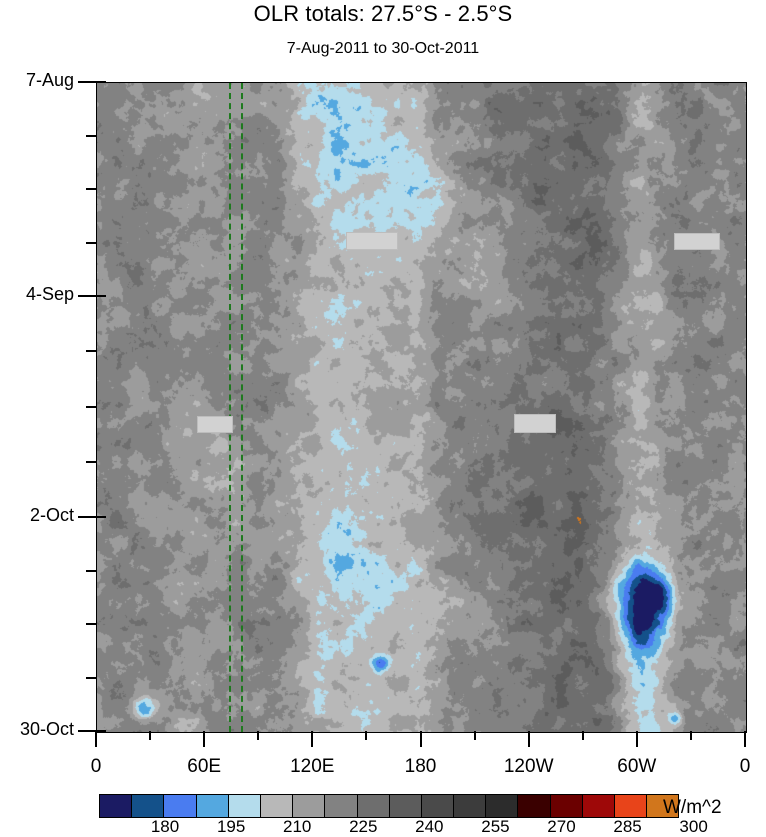  I want to click on patch-se, so click(534, 423).